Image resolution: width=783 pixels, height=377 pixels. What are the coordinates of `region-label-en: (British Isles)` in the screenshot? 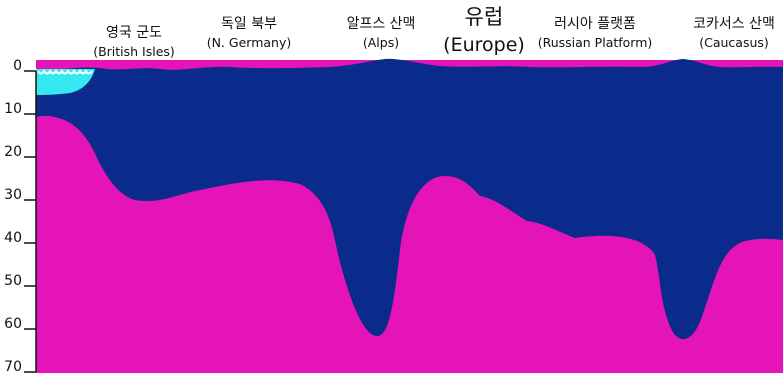 It's located at (134, 51).